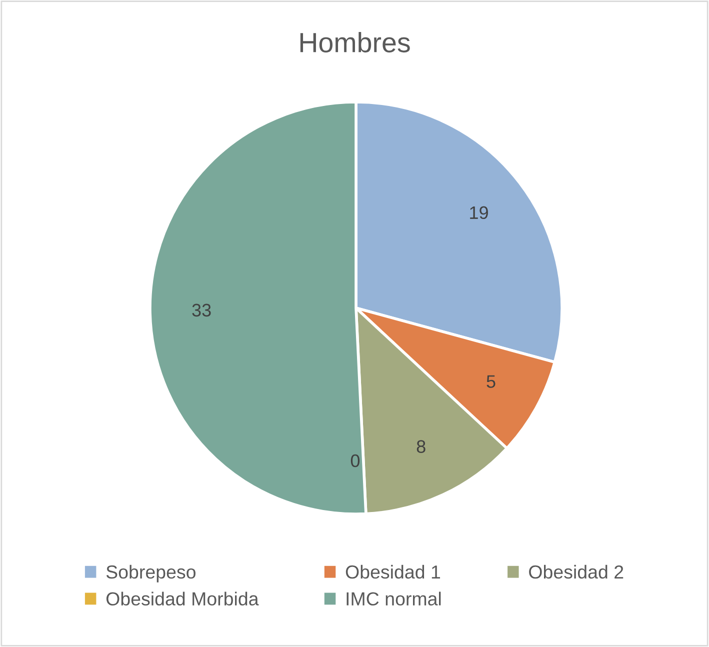 The width and height of the screenshot is (709, 647). I want to click on legend-label: Obesidad Morbida, so click(182, 599).